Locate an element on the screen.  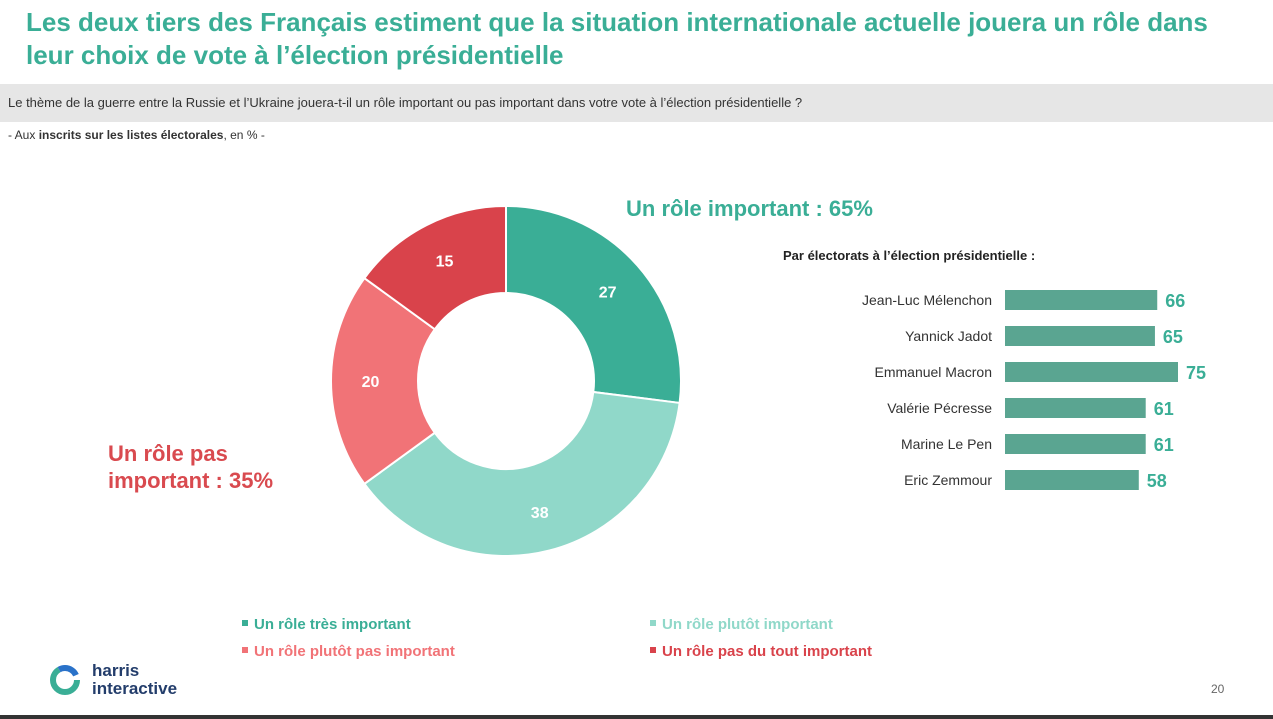
legend-label: Un rôle pas du tout important is located at coordinates (767, 651).